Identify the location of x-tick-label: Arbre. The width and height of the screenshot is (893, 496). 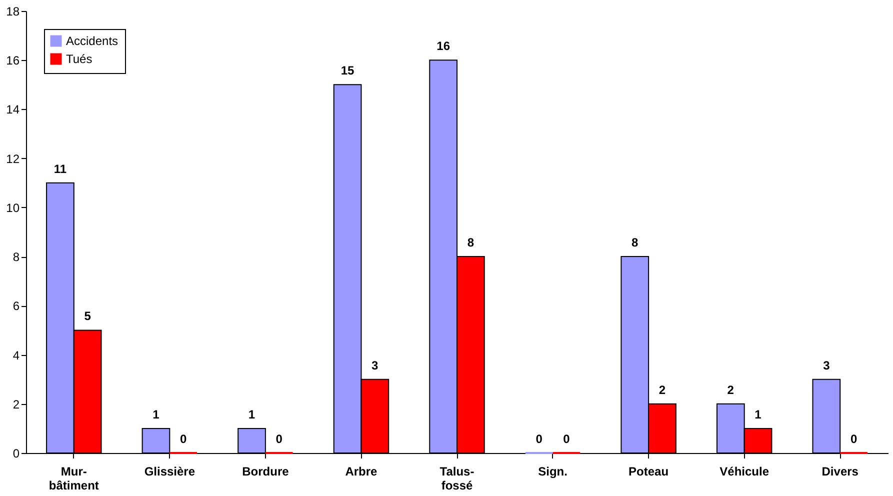
(361, 471).